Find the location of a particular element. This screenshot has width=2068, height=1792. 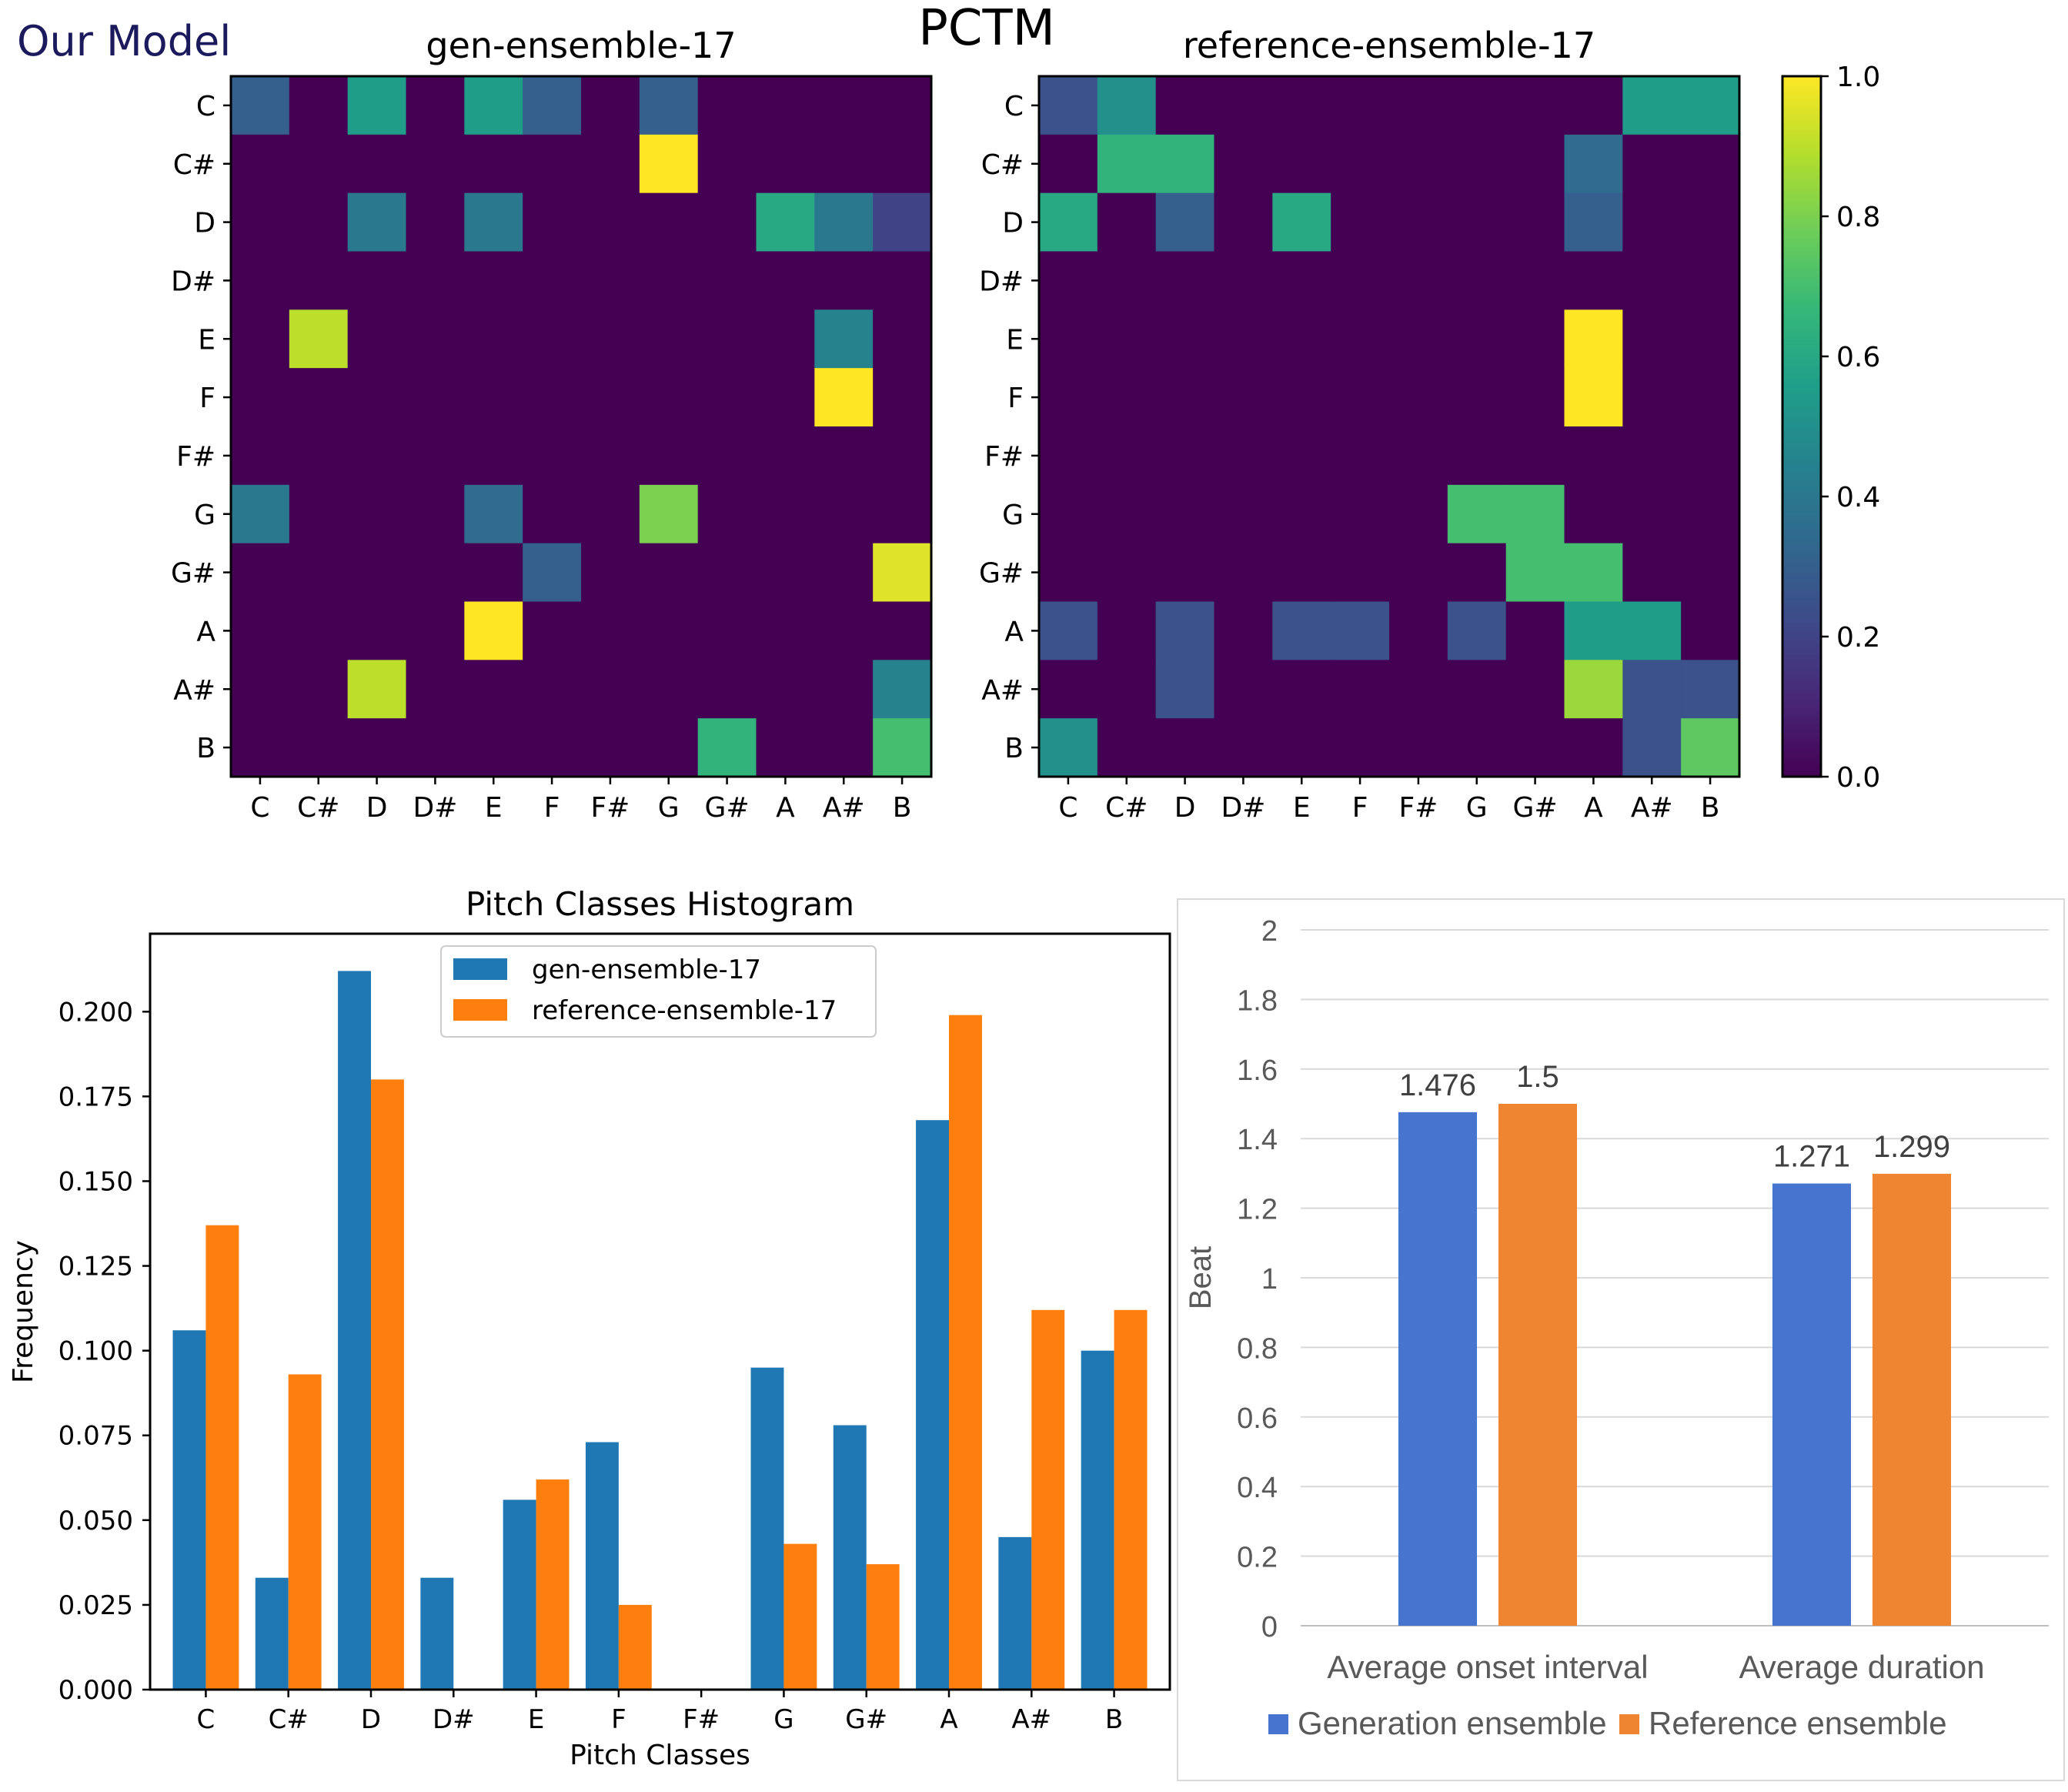

beat-y-tick-label: 1 is located at coordinates (1269, 1279).